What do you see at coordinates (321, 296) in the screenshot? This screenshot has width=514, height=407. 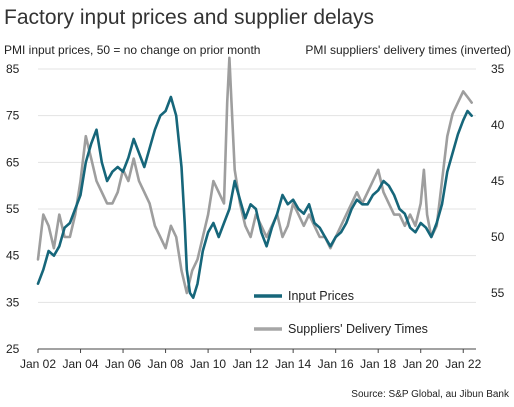 I see `legend-label-input-prices: Input Prices` at bounding box center [321, 296].